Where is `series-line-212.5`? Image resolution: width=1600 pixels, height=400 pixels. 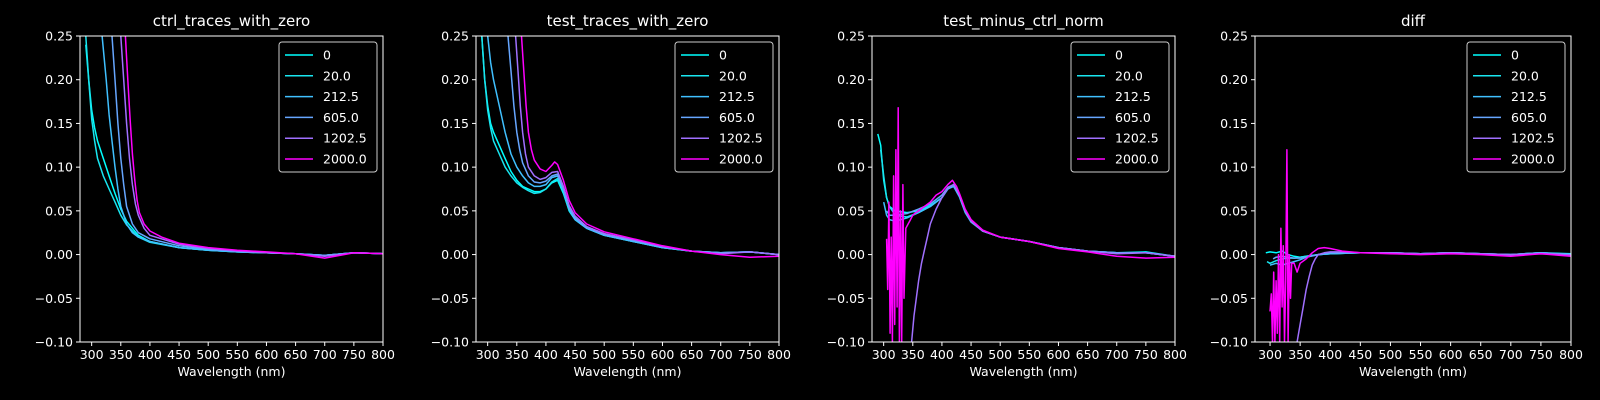 series-line-212.5 is located at coordinates (632, 146).